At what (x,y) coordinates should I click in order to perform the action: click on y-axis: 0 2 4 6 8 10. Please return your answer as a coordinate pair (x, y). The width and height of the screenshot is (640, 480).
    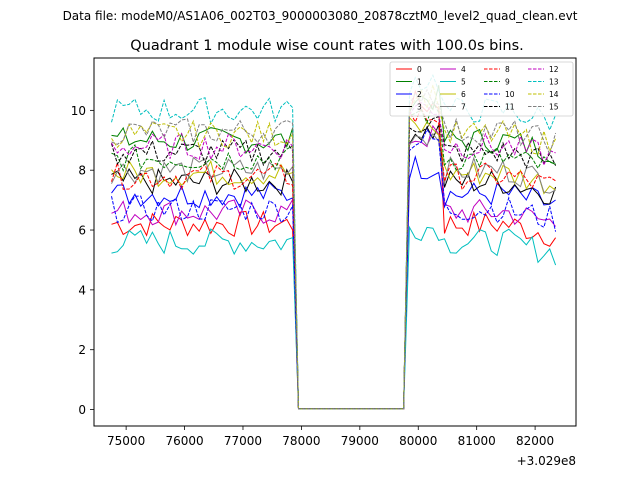
    Looking at the image, I should click on (82, 260).